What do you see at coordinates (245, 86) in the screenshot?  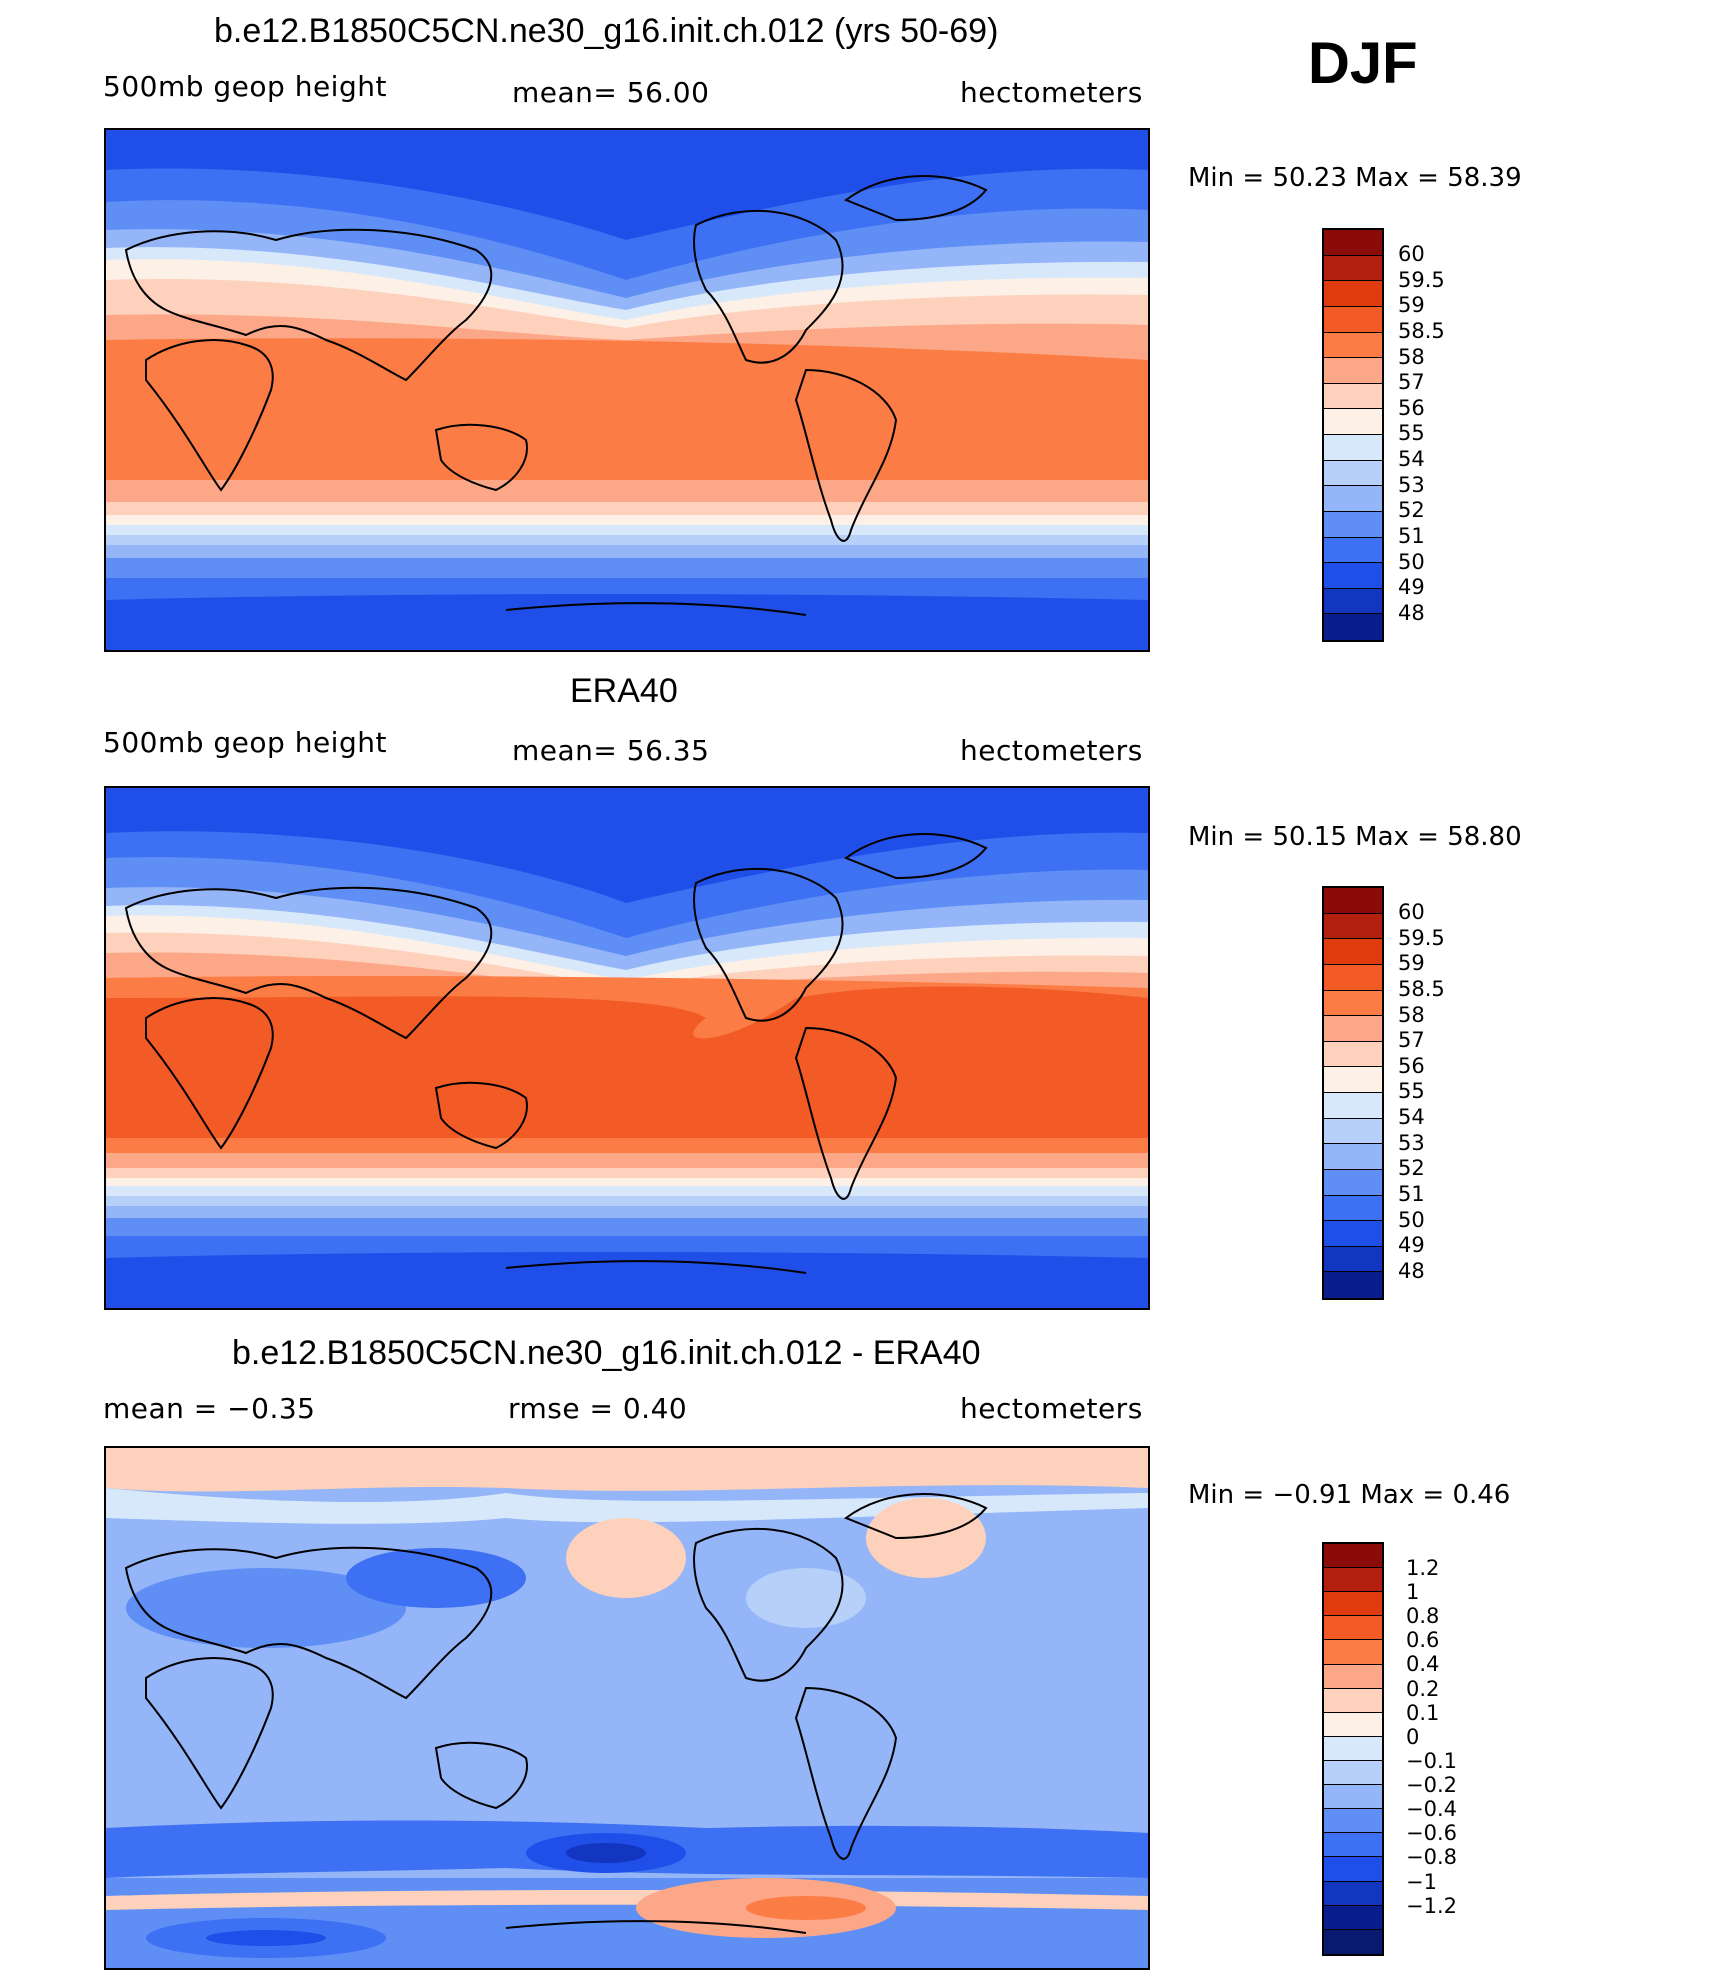 I see `panel-1-variable-label: 500mb geop height` at bounding box center [245, 86].